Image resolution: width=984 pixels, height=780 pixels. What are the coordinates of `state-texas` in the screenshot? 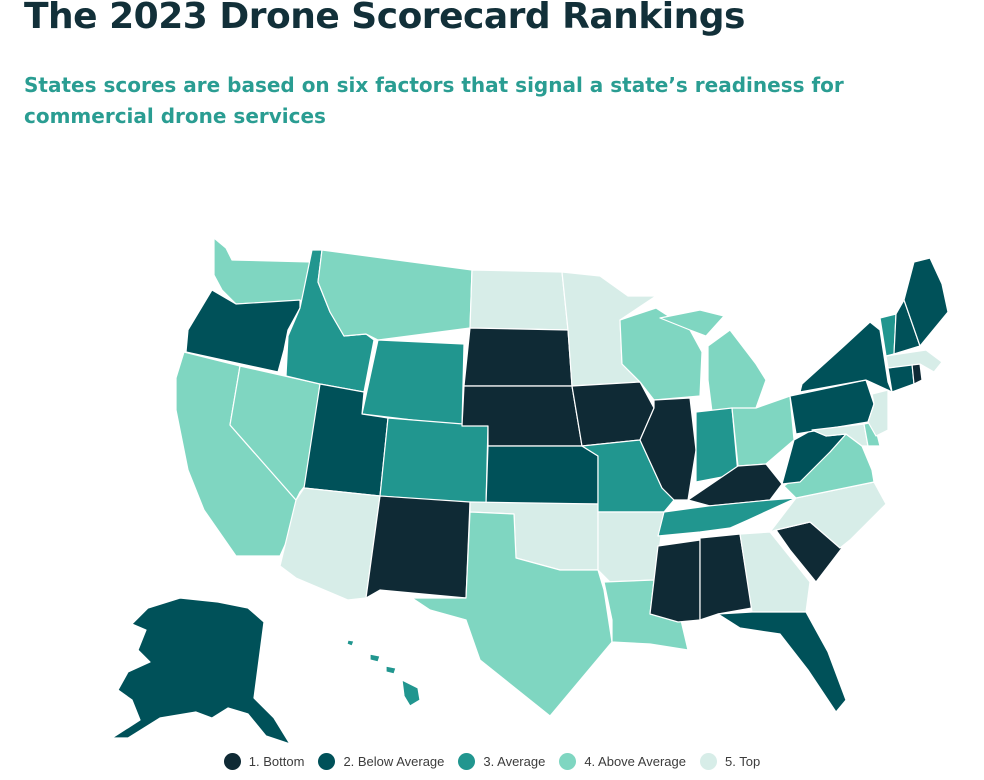 It's located at (512, 614).